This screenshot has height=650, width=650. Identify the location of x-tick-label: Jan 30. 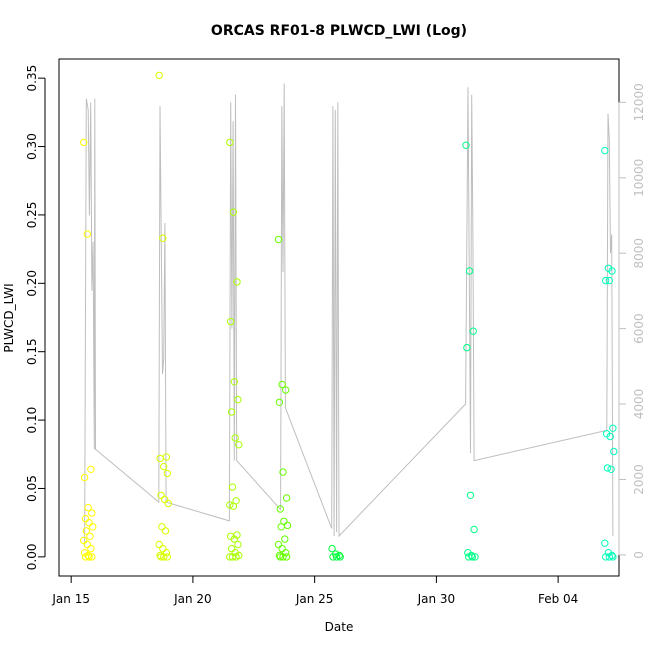
(436, 599).